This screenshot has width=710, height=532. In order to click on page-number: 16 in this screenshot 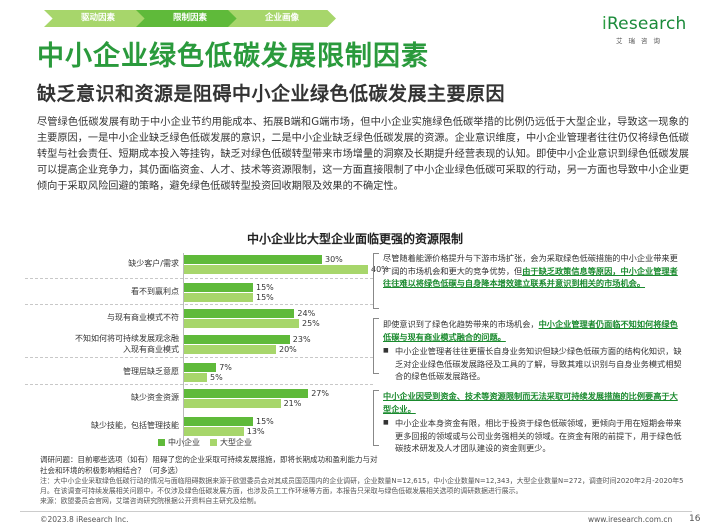, I will do `click(695, 519)`.